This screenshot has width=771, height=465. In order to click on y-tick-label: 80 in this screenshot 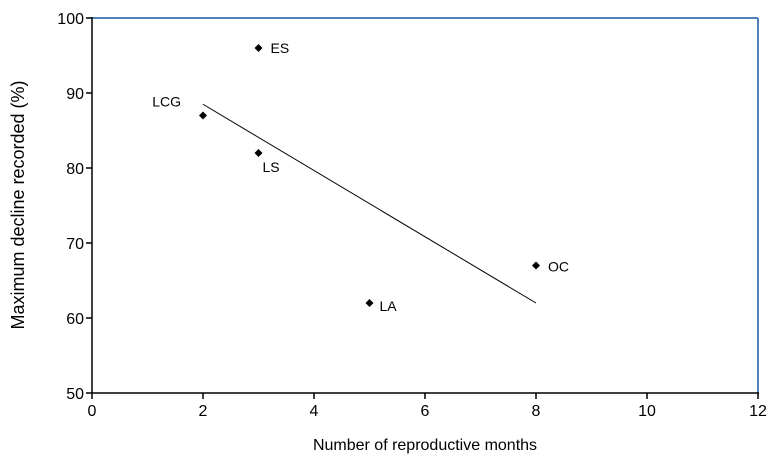, I will do `click(75, 169)`.